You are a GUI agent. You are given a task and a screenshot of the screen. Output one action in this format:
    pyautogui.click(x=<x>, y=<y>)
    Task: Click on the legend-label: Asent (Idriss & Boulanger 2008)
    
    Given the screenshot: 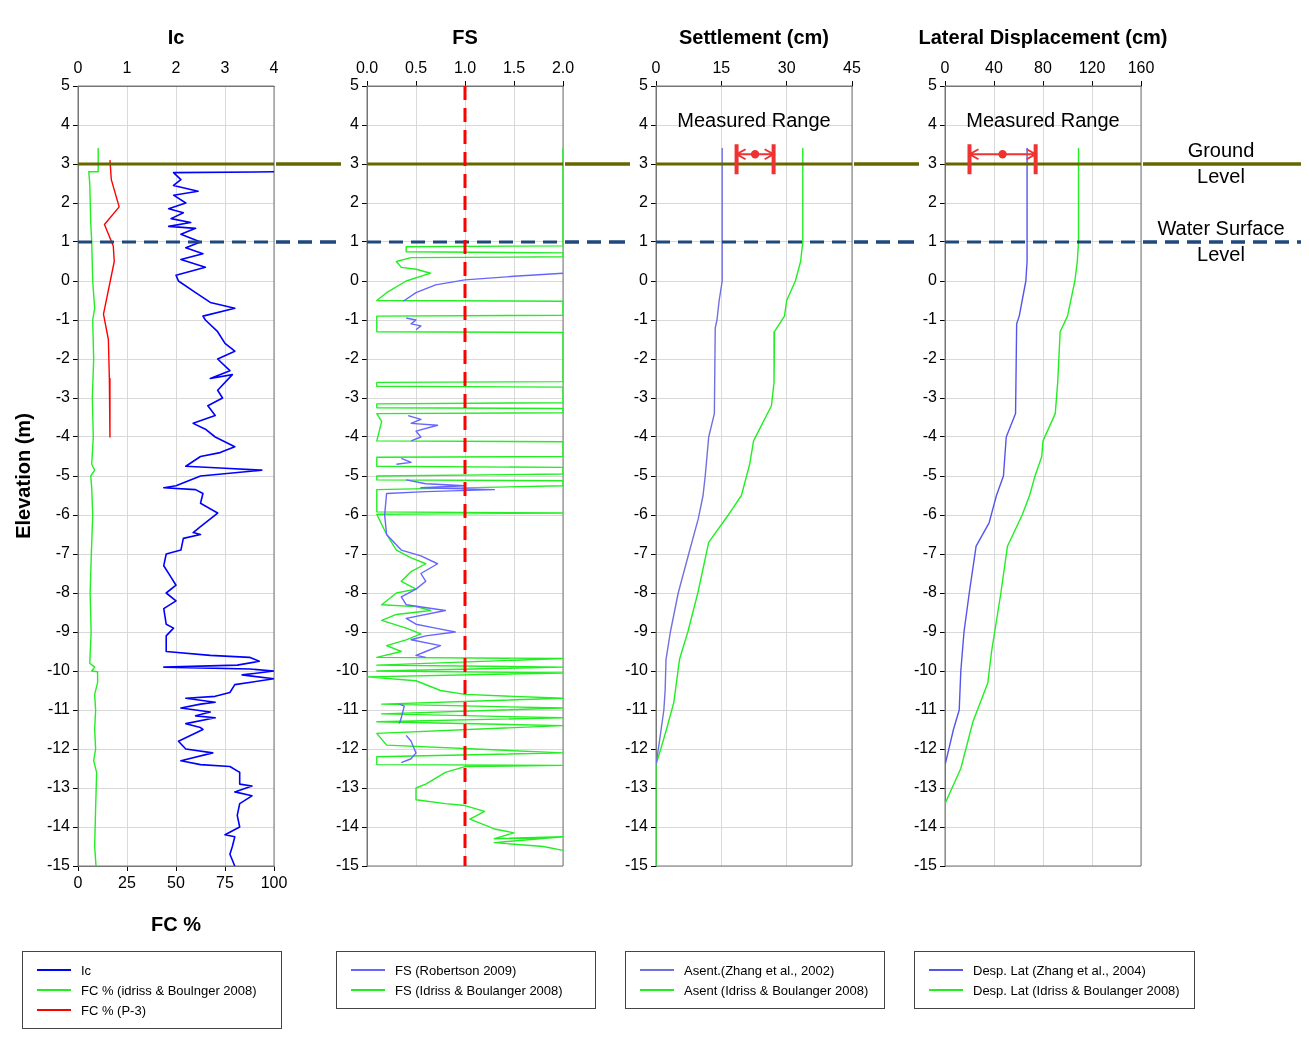 What is the action you would take?
    pyautogui.click(x=776, y=990)
    